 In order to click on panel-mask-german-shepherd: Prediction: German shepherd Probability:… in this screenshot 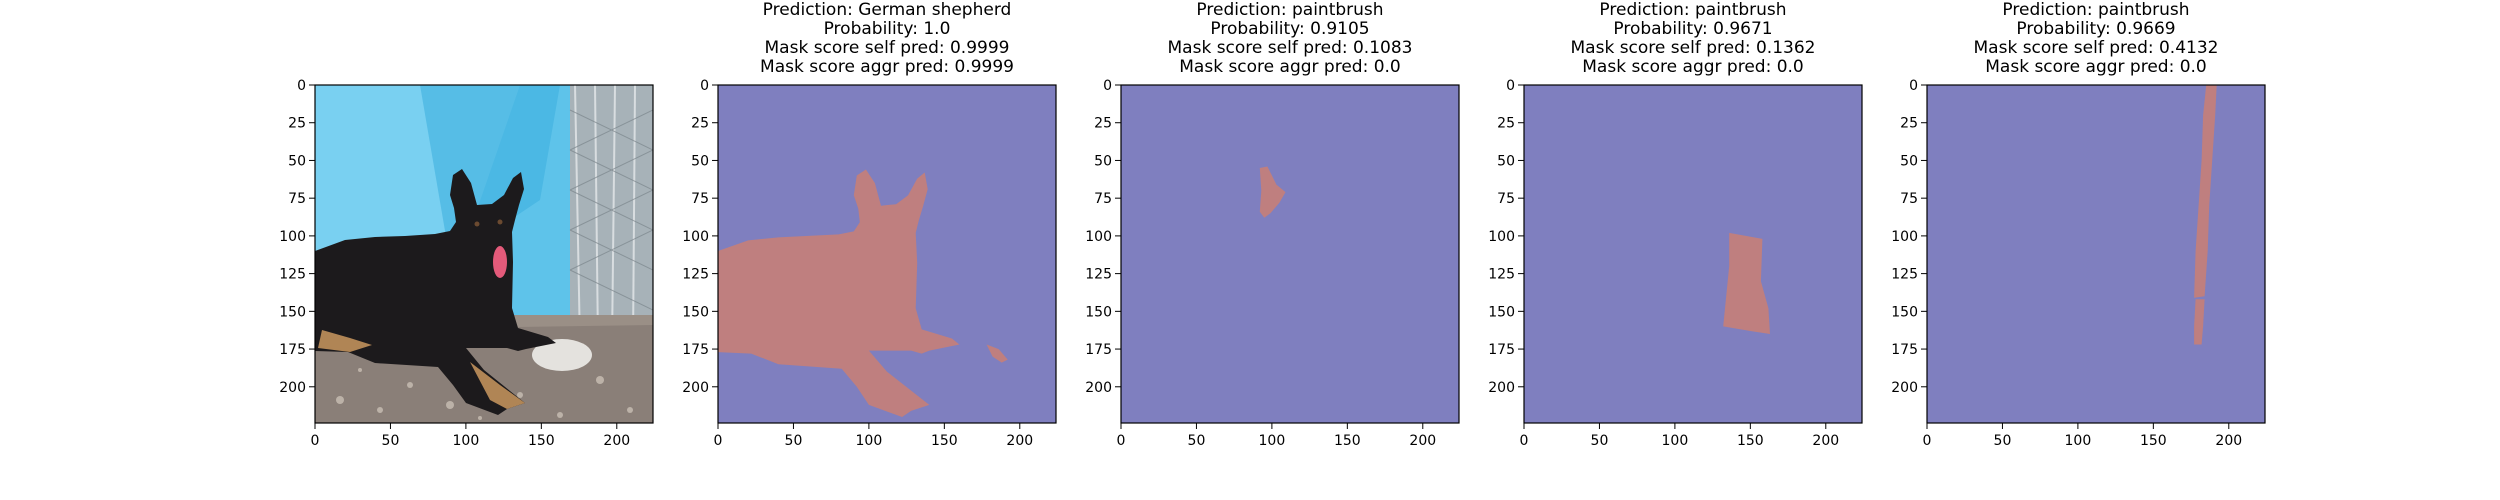, I will do `click(869, 224)`.